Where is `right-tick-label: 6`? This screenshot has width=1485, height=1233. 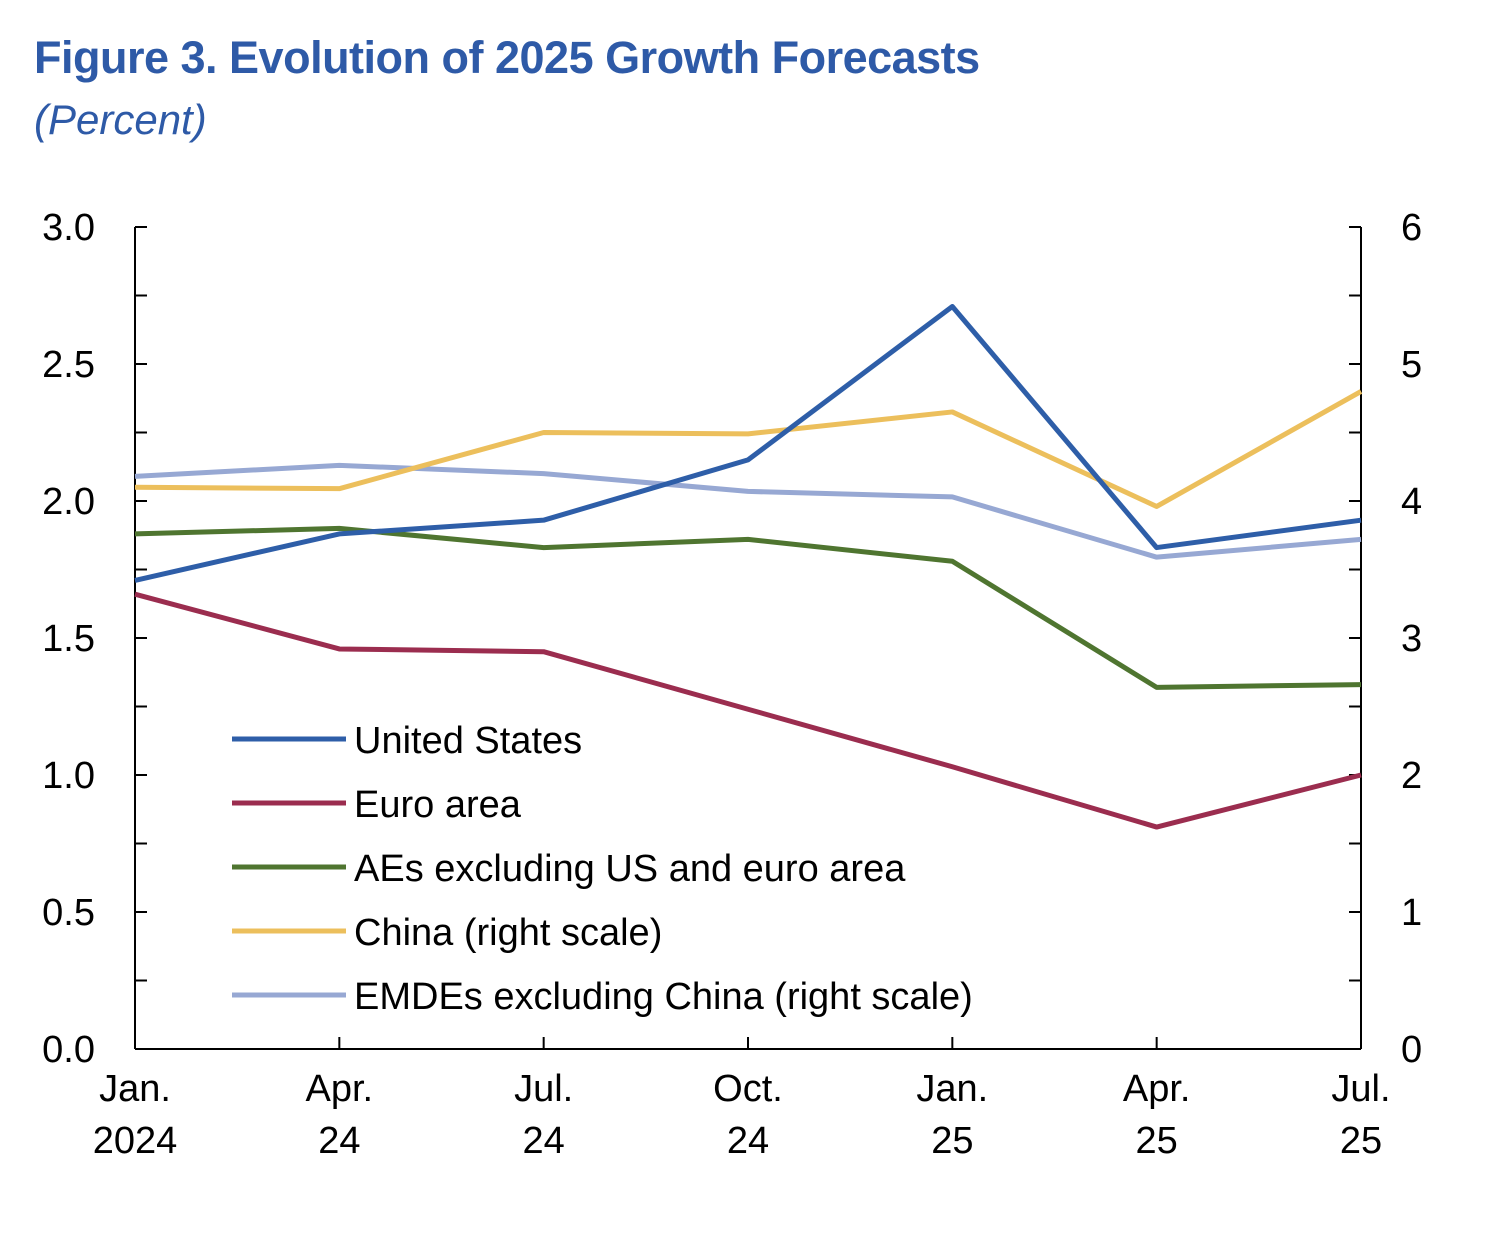
right-tick-label: 6 is located at coordinates (1411, 228).